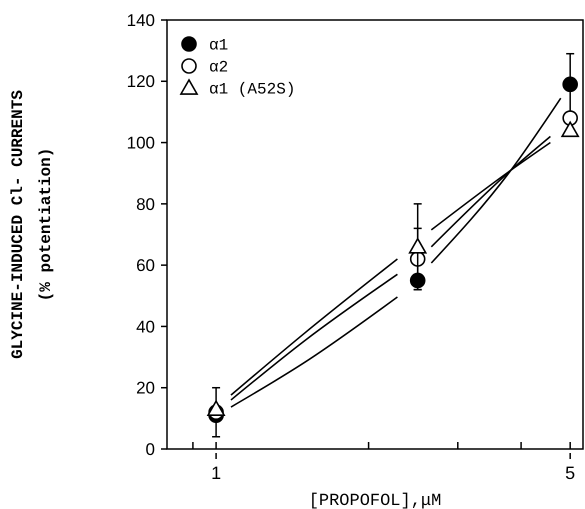 The height and width of the screenshot is (509, 585). Describe the element at coordinates (145, 388) in the screenshot. I see `y-tick-label: 20` at that location.